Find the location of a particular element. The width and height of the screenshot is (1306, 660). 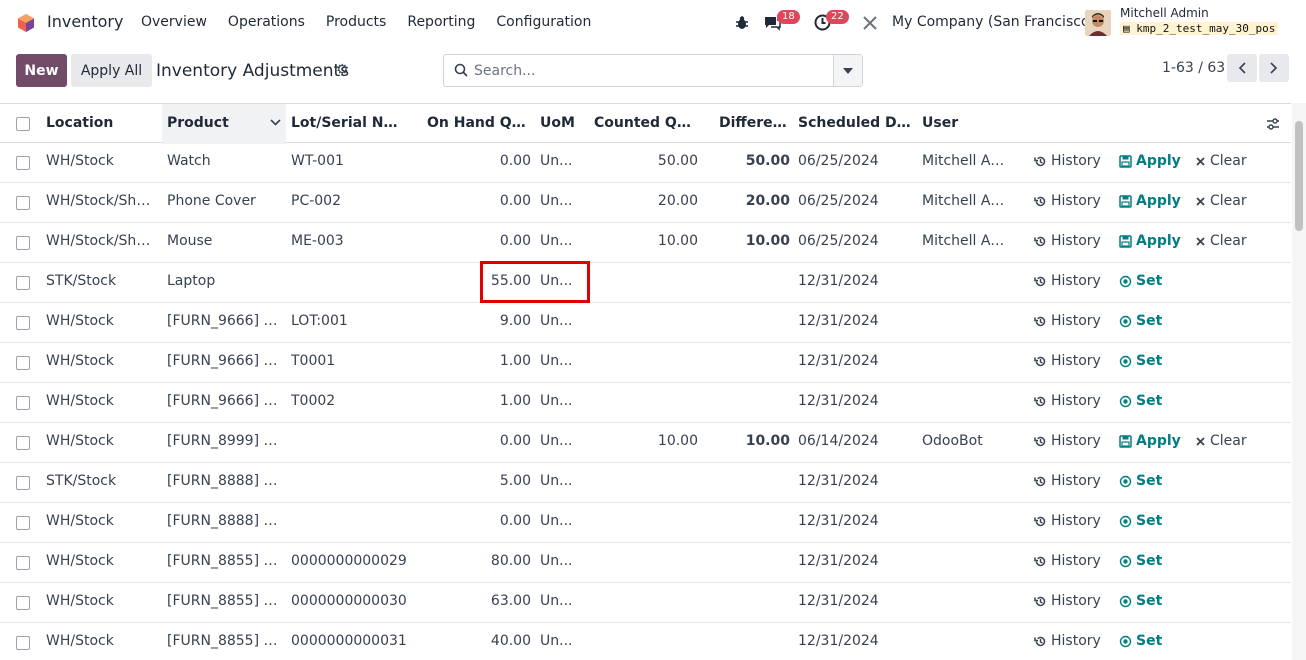

user-name: Mitchell Admin is located at coordinates (1164, 13).